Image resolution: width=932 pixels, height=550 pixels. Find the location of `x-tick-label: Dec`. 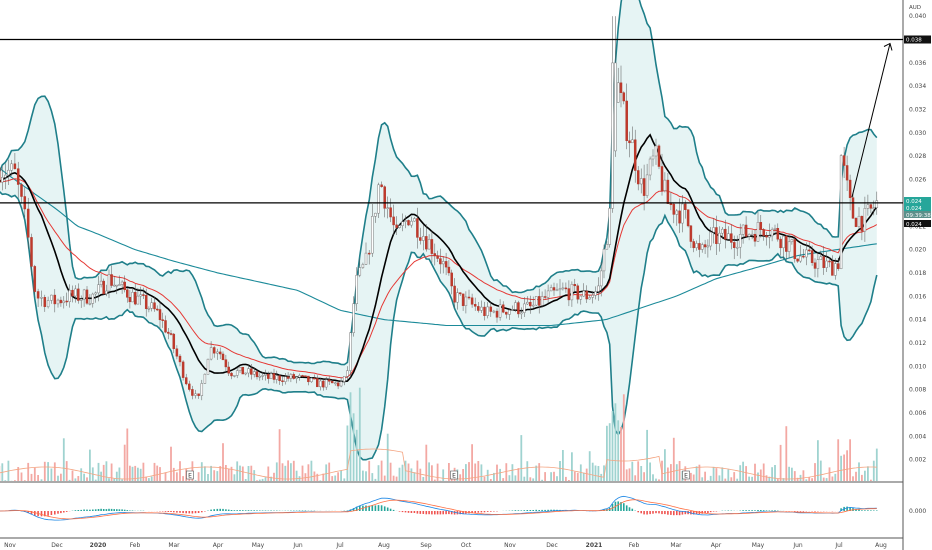

x-tick-label: Dec is located at coordinates (552, 545).